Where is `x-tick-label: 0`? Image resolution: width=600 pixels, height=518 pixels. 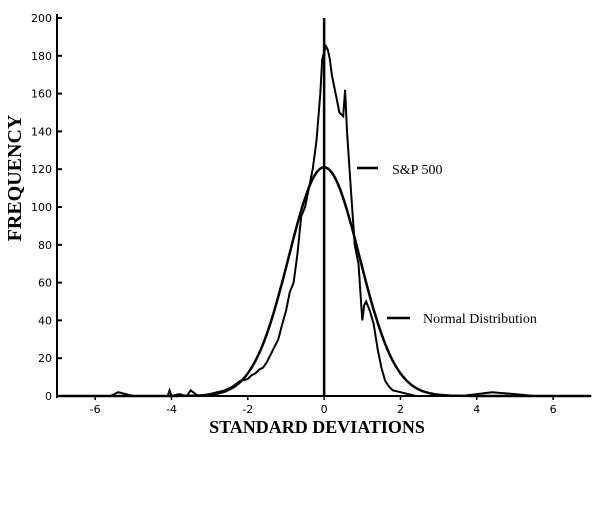 x-tick-label: 0 is located at coordinates (324, 409).